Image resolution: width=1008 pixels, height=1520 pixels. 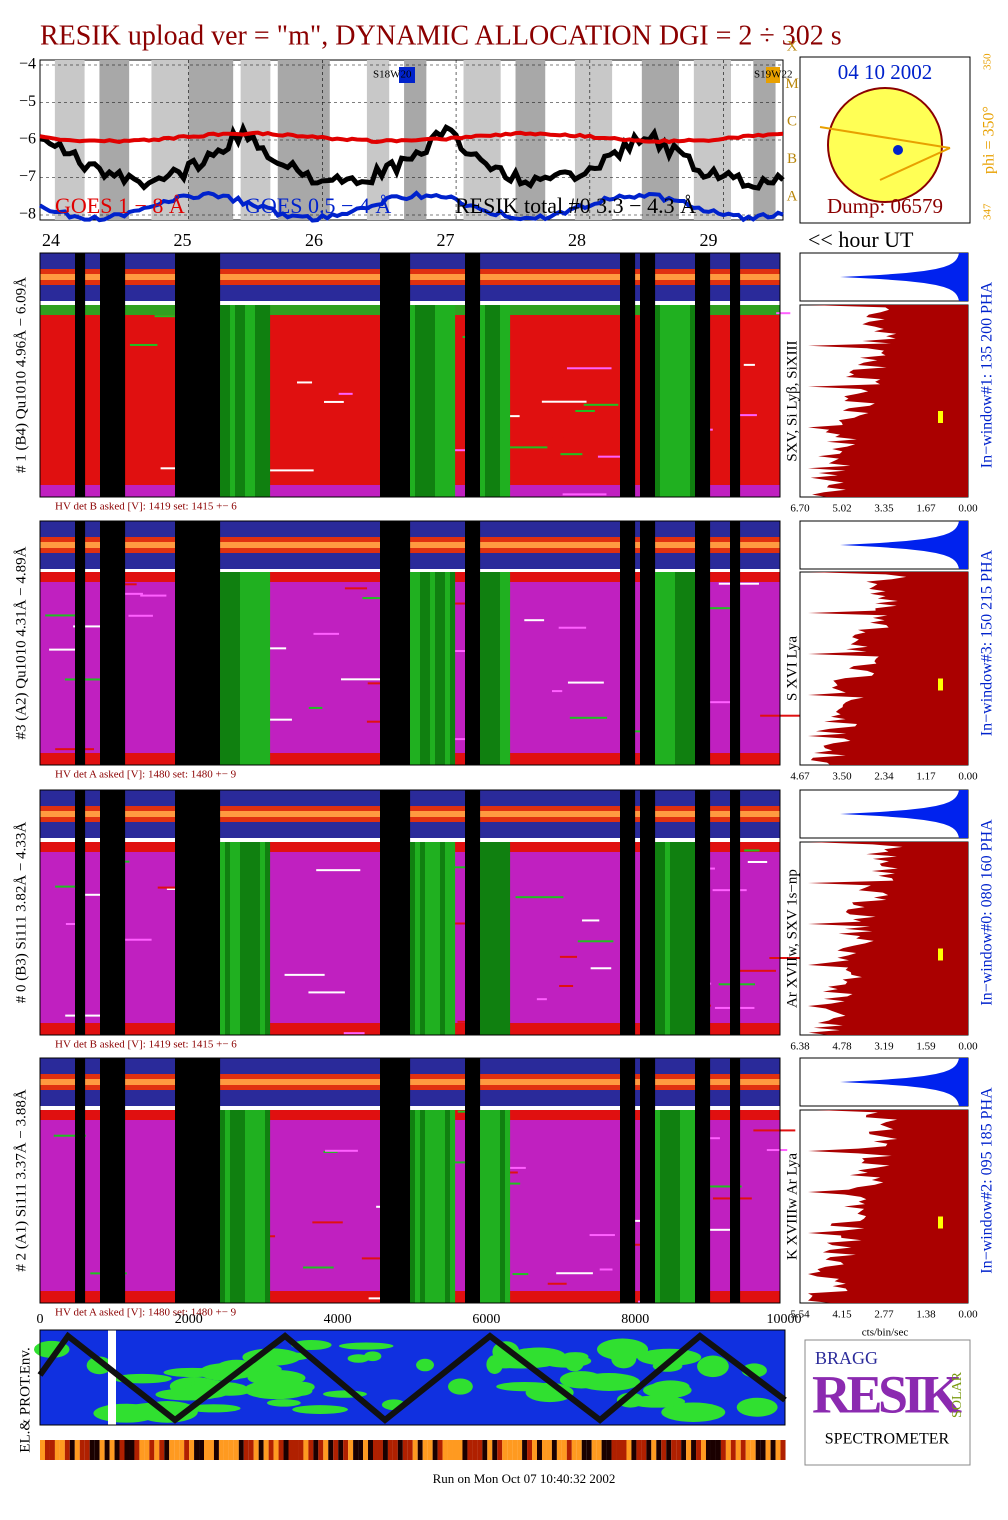 I want to click on detector-label: # 0 (B3) Si111 3.82Å − 4.33Å, so click(x=21, y=913).